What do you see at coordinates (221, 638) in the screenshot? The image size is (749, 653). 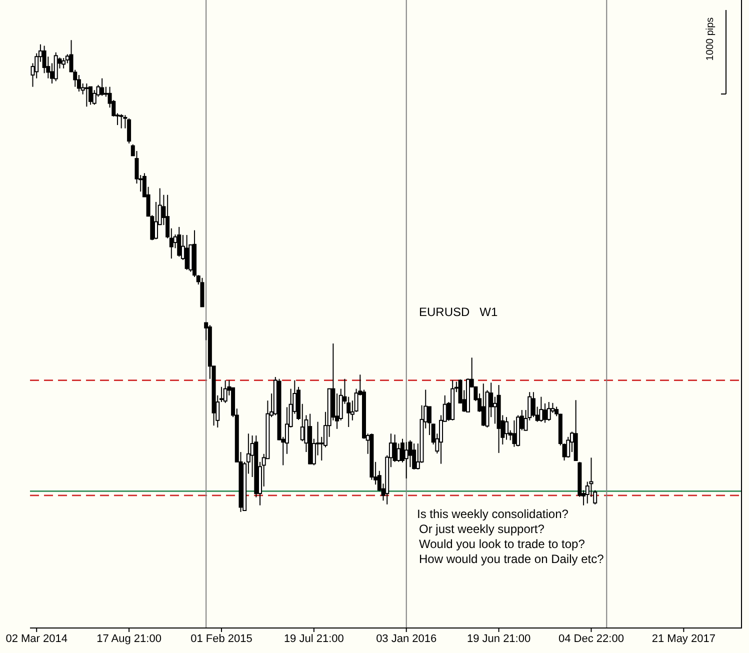 I see `x-tick-label: 01 Feb 2015` at bounding box center [221, 638].